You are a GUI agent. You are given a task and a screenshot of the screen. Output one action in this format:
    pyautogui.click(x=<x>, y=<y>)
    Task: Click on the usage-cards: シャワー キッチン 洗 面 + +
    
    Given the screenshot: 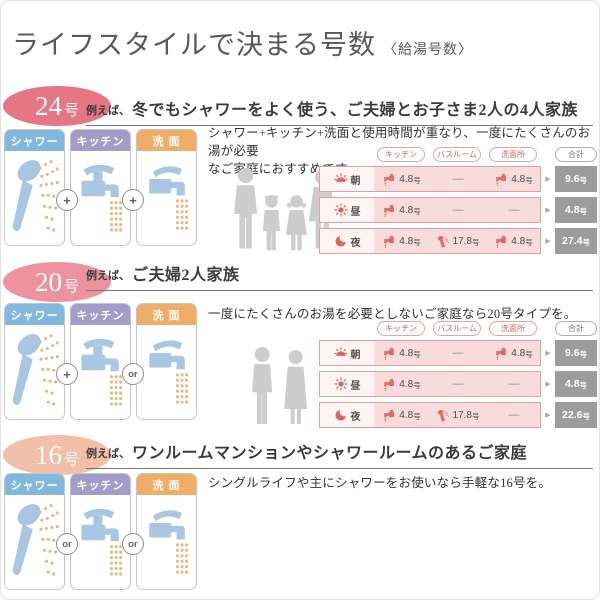 What is the action you would take?
    pyautogui.click(x=103, y=188)
    